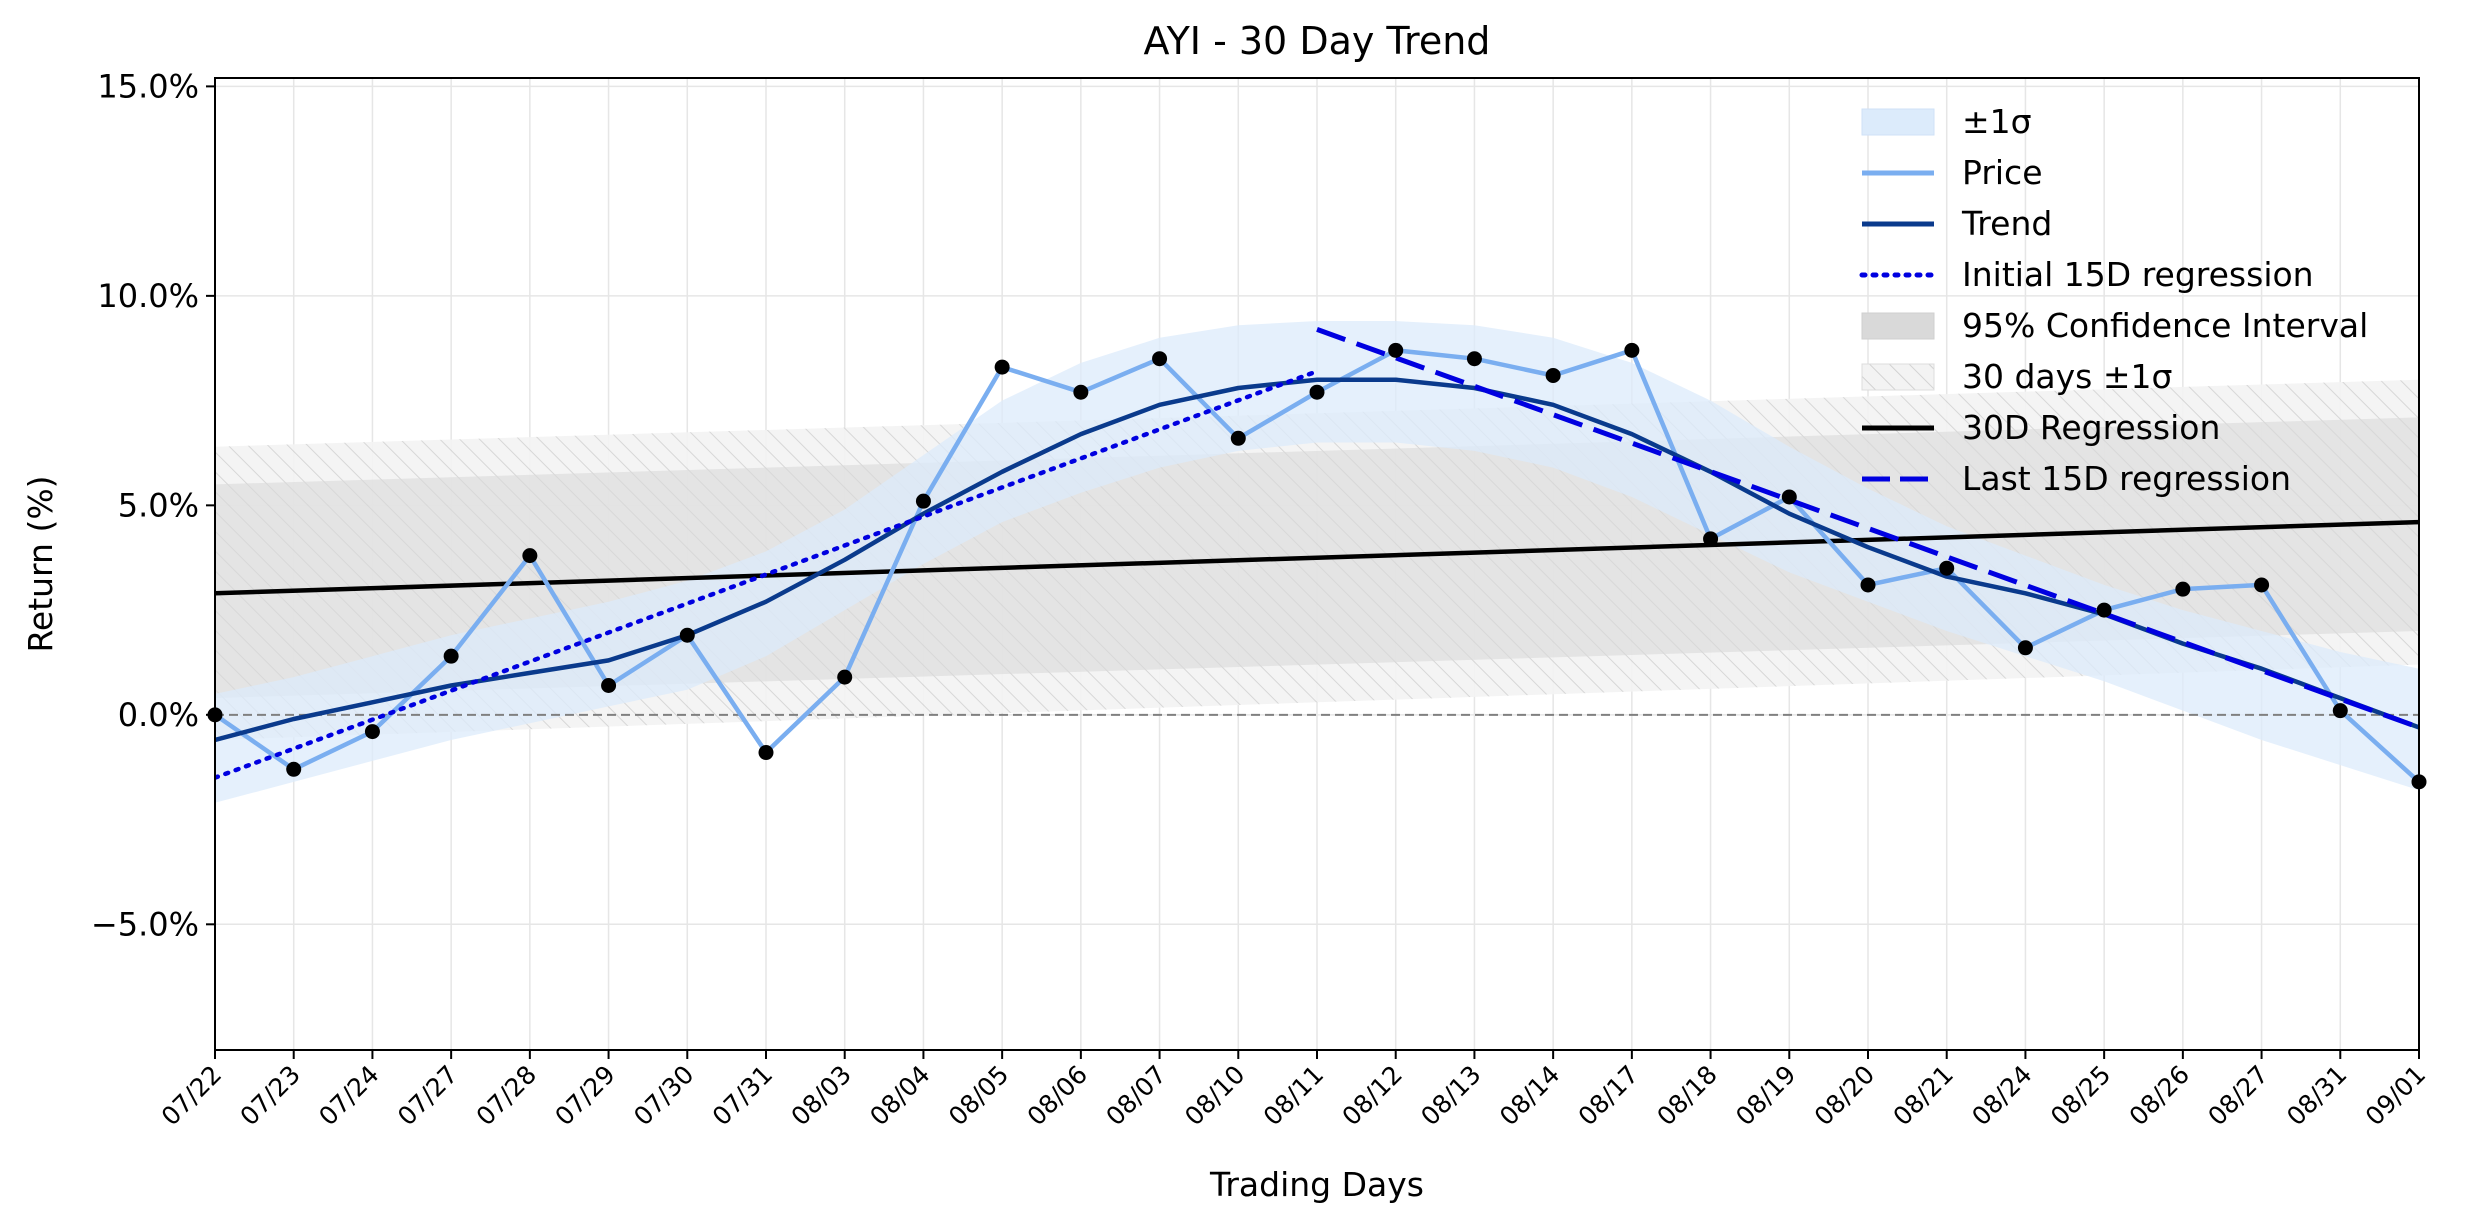 This screenshot has height=1228, width=2474. What do you see at coordinates (2001, 1095) in the screenshot?
I see `x-tick-label: 08/24` at bounding box center [2001, 1095].